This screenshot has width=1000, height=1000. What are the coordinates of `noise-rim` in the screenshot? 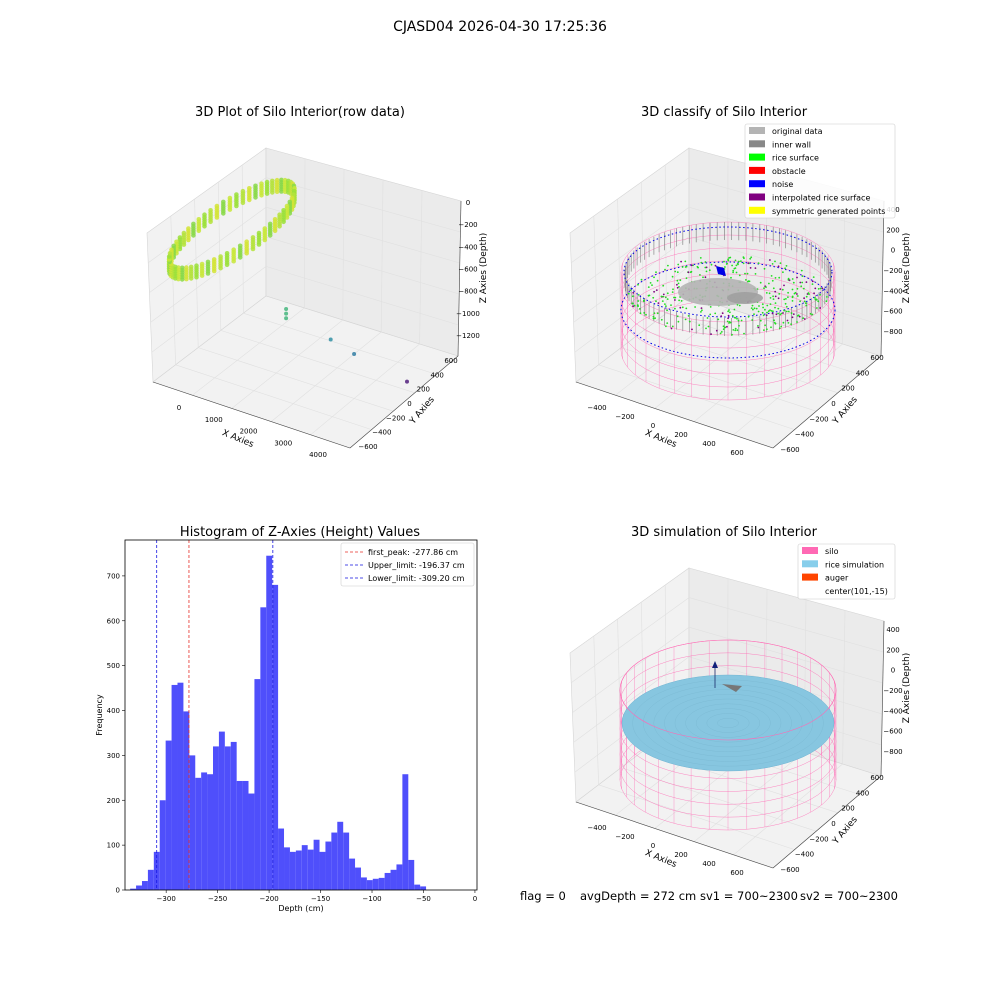 It's located at (728, 310).